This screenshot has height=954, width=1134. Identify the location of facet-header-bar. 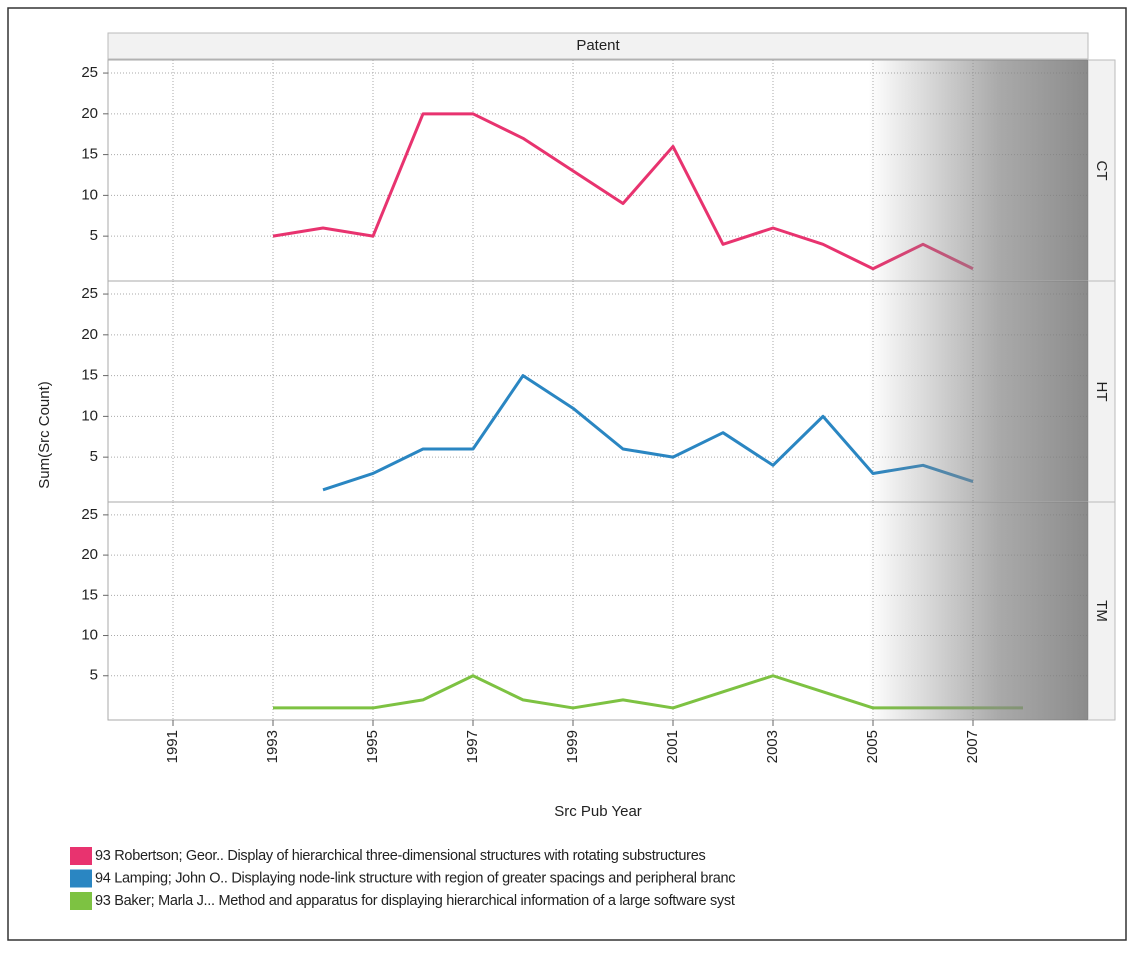
(598, 46).